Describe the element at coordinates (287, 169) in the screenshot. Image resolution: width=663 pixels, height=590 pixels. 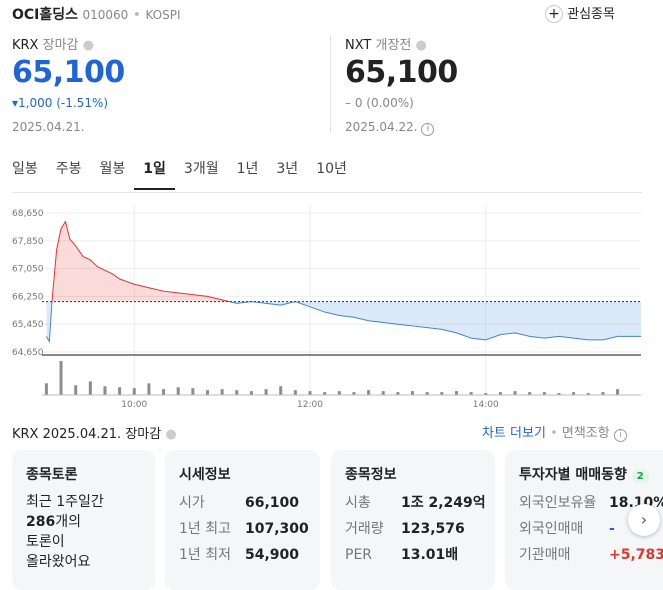
I see `tab: 3년` at that location.